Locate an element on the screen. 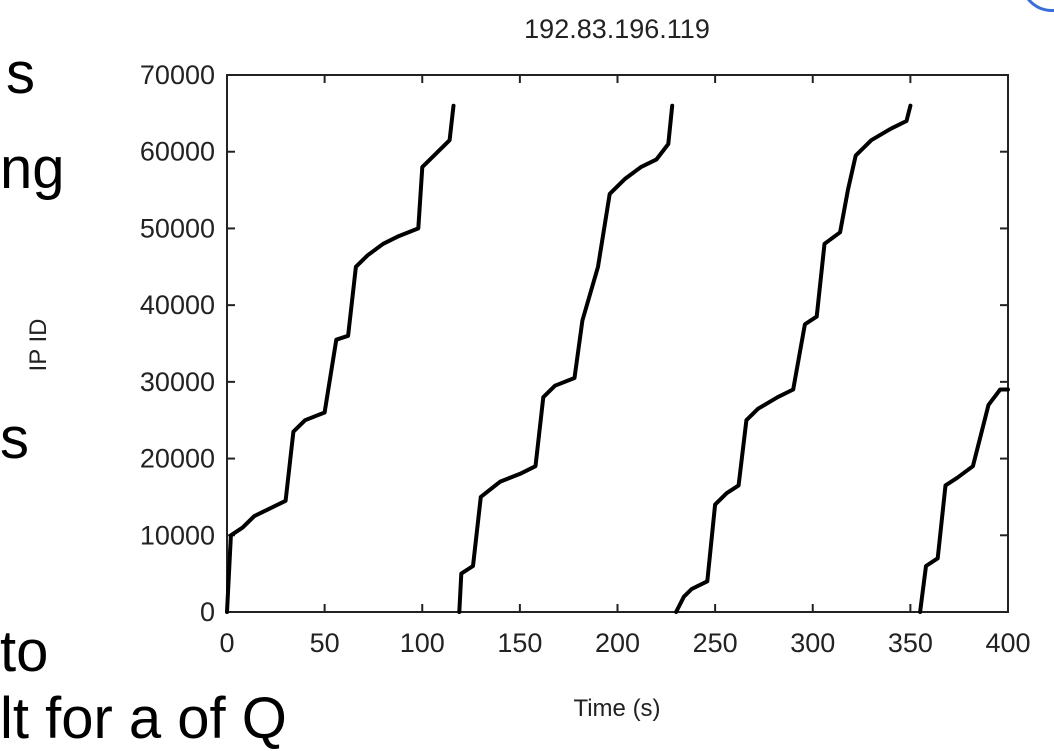  x-tick-label: 300 is located at coordinates (812, 643).